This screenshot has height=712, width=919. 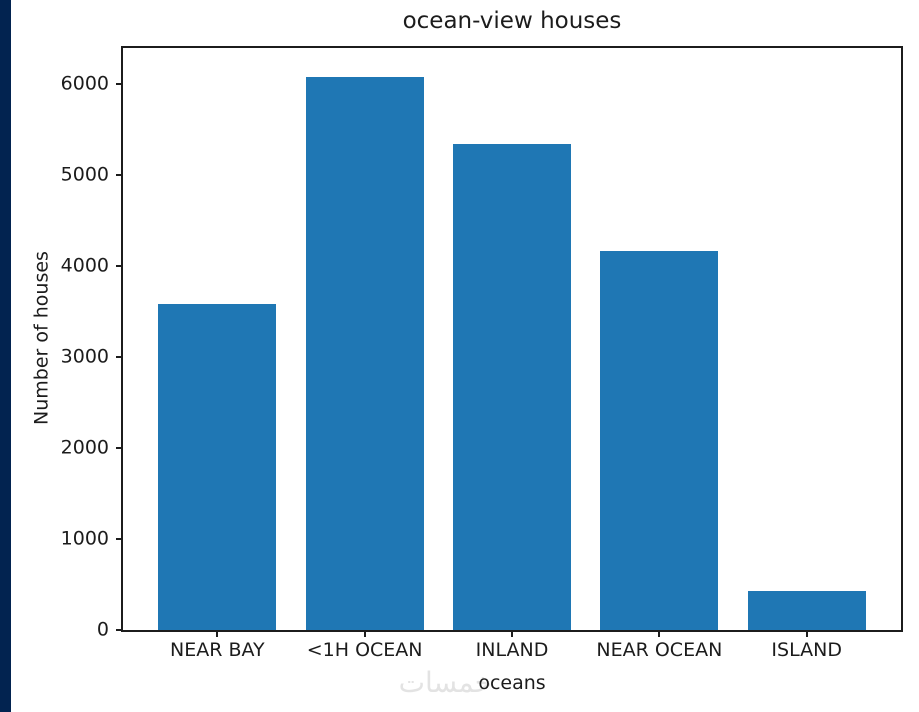 I want to click on watermark-text: خمسات, so click(x=445, y=682).